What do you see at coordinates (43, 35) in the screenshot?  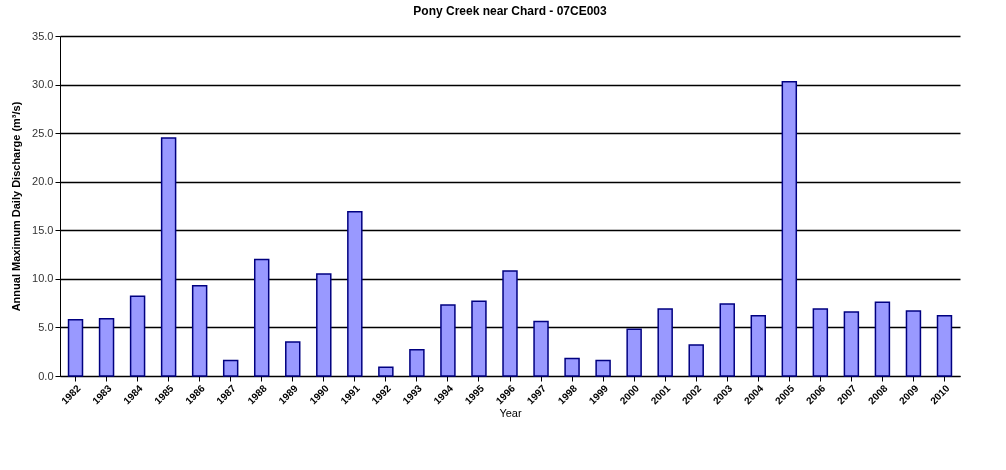 I see `y-tick-label: 35.0` at bounding box center [43, 35].